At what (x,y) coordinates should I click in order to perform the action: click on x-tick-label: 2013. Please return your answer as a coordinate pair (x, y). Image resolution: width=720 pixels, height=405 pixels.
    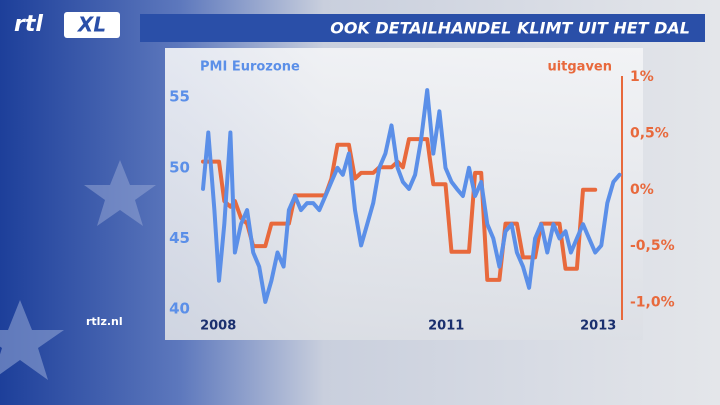
    Looking at the image, I should click on (598, 326).